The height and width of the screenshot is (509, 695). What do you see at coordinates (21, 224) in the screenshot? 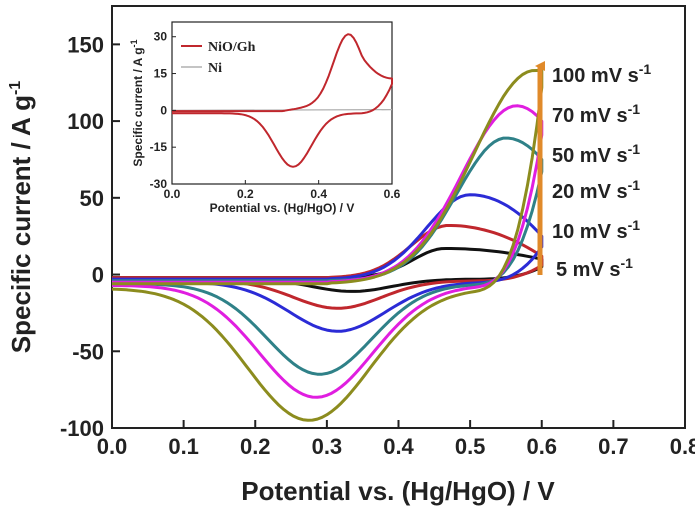
I see `main-y-axis-label-main: Specific current / A g` at bounding box center [21, 224].